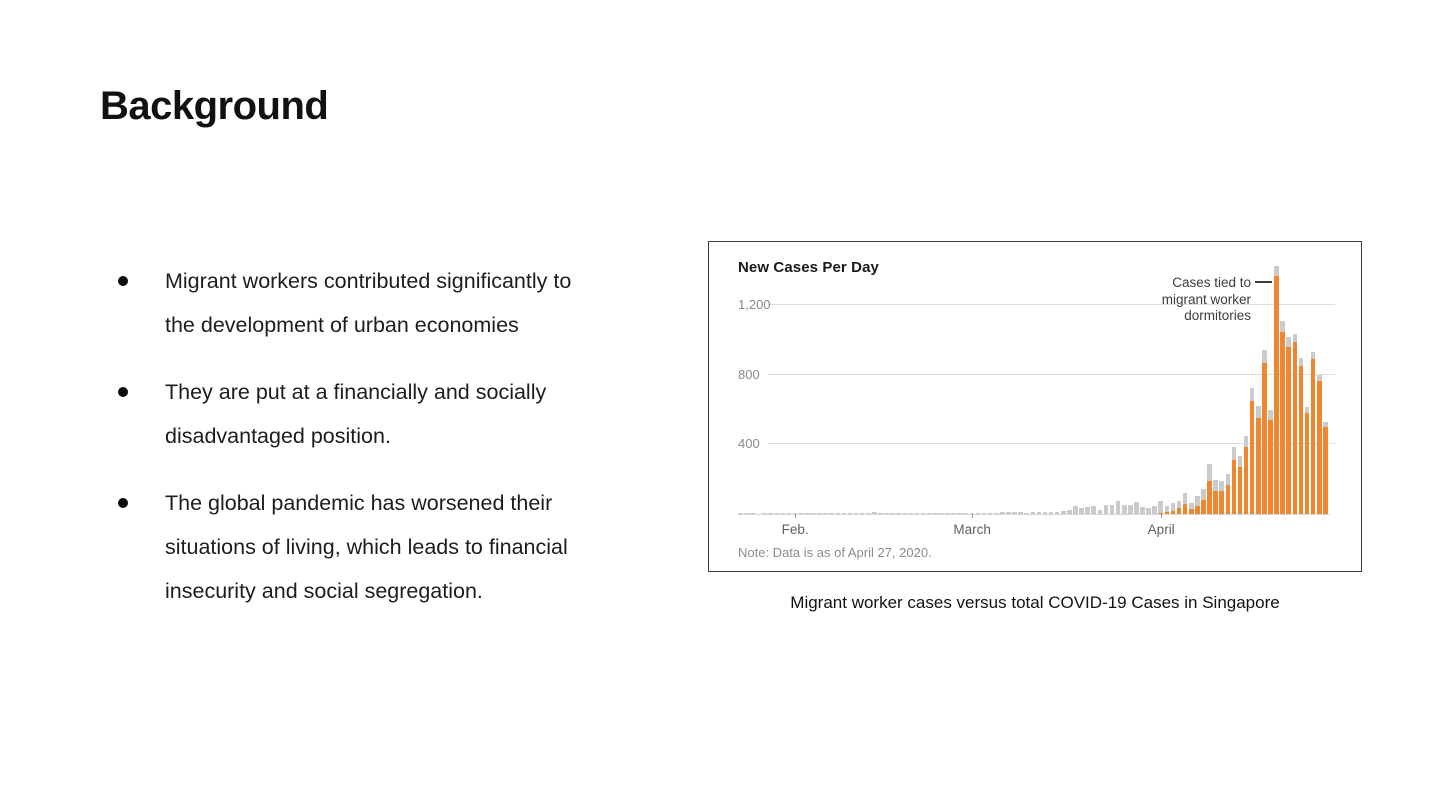 The height and width of the screenshot is (810, 1440). Describe the element at coordinates (808, 267) in the screenshot. I see `chart-title: New Cases Per Day` at that location.